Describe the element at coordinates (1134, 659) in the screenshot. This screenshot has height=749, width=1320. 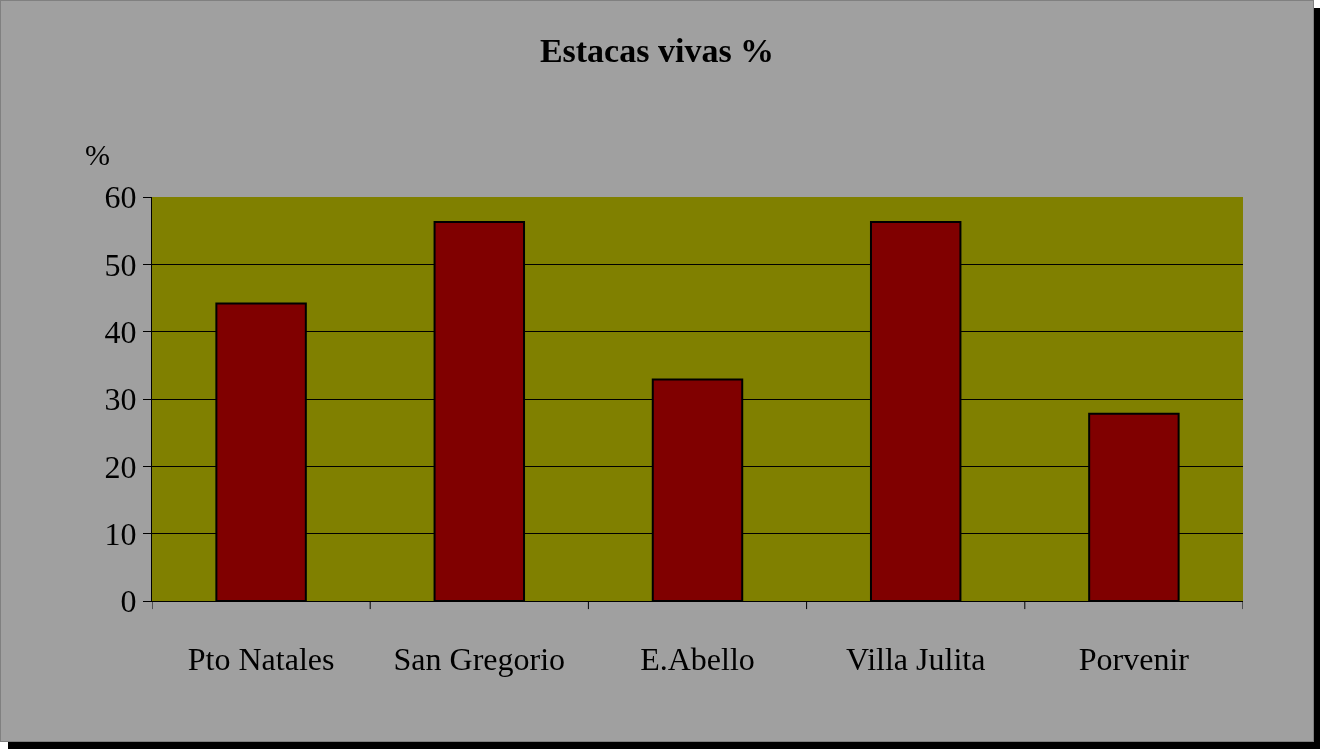
I see `x-tick-label: Porvenir` at that location.